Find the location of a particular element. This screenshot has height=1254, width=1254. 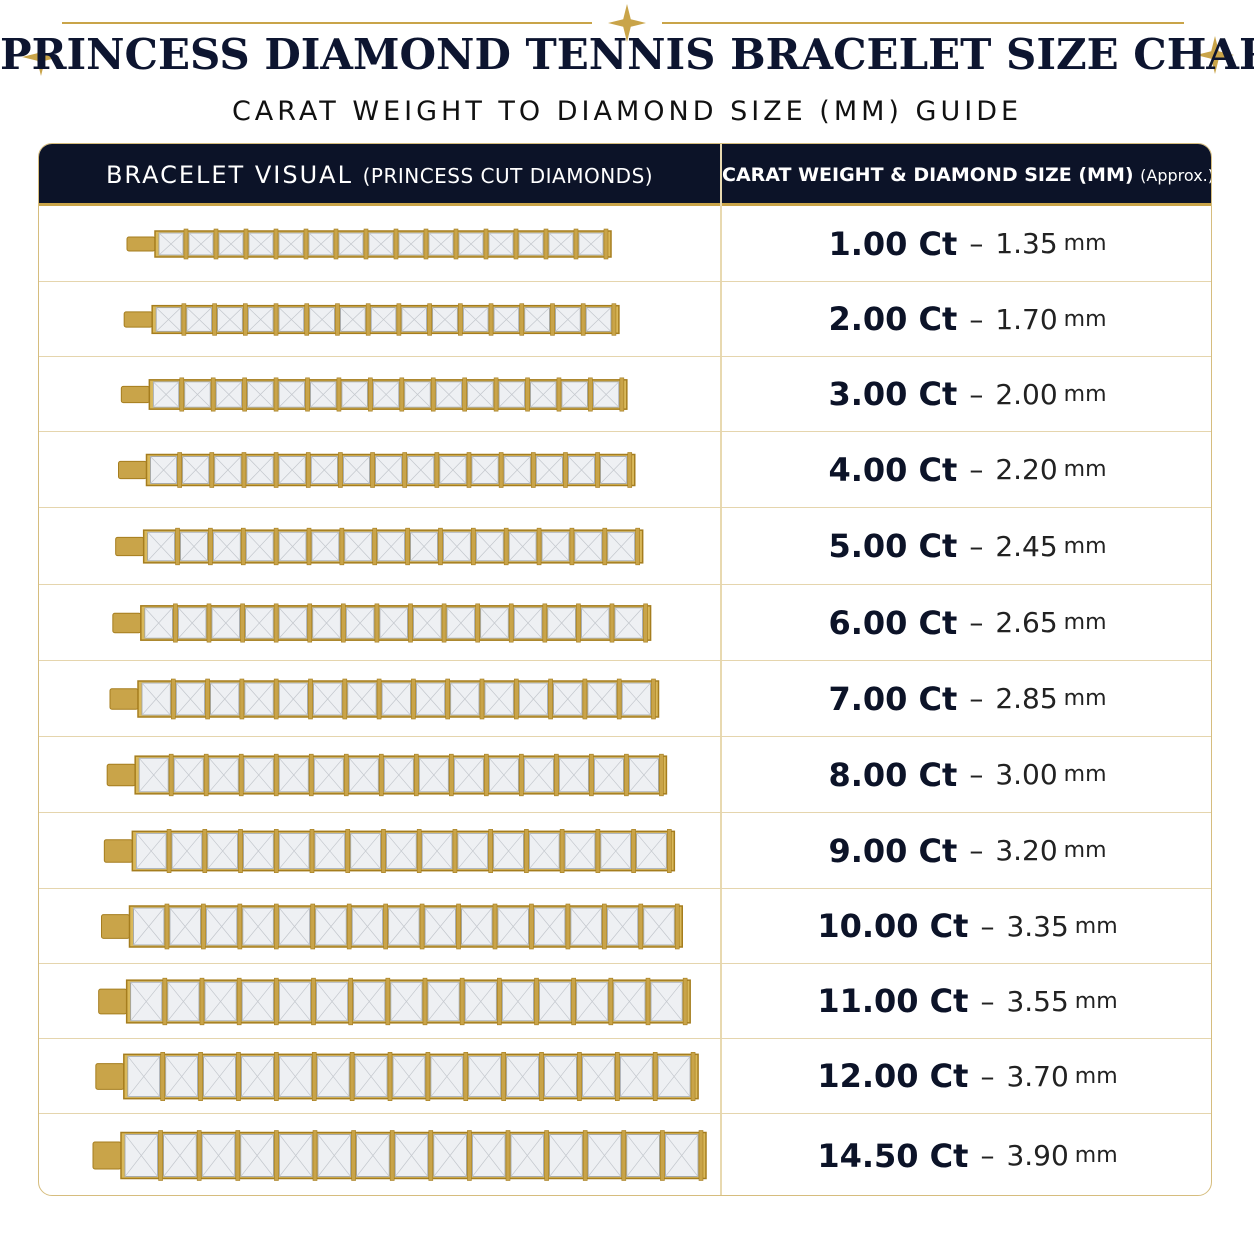

carat-size-cell: 3.00 Ct –2.00 mm is located at coordinates (966, 394).